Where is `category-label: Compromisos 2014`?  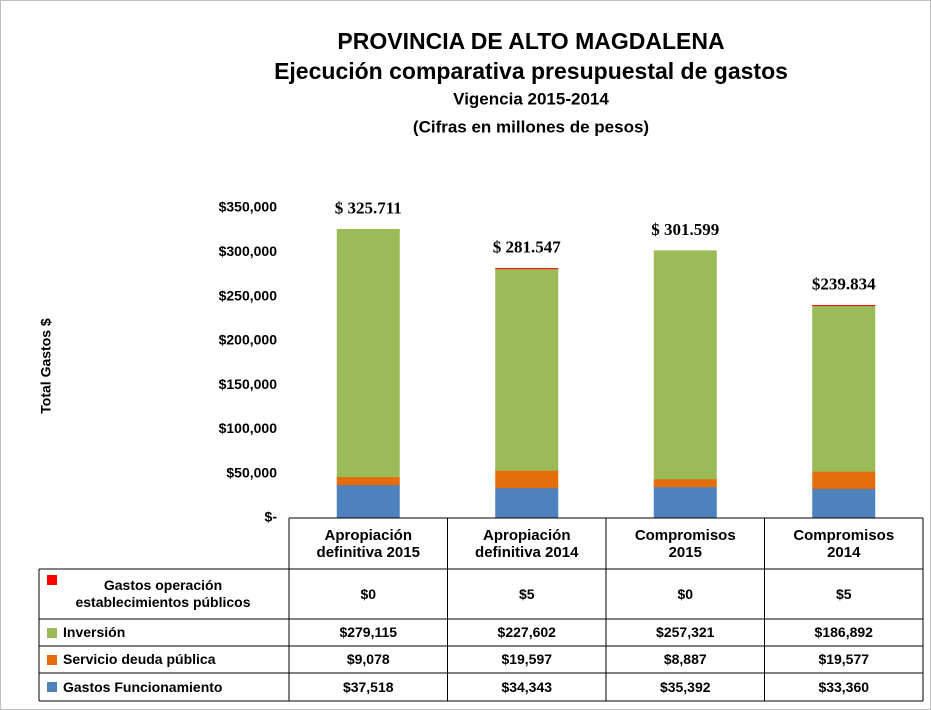
category-label: Compromisos 2014 is located at coordinates (844, 543).